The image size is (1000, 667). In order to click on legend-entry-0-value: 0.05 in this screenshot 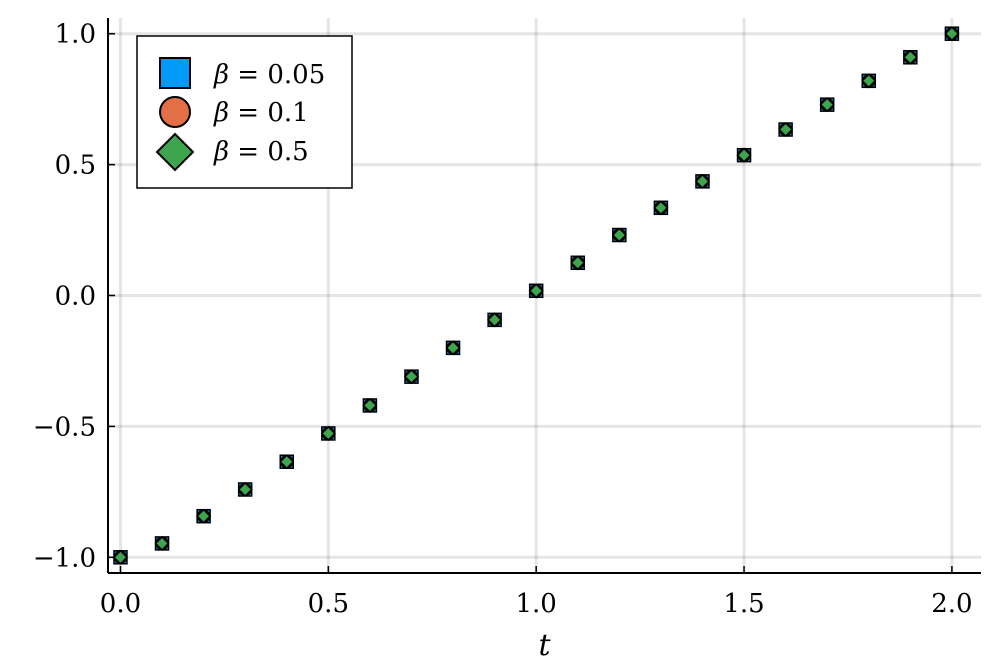, I will do `click(296, 75)`.